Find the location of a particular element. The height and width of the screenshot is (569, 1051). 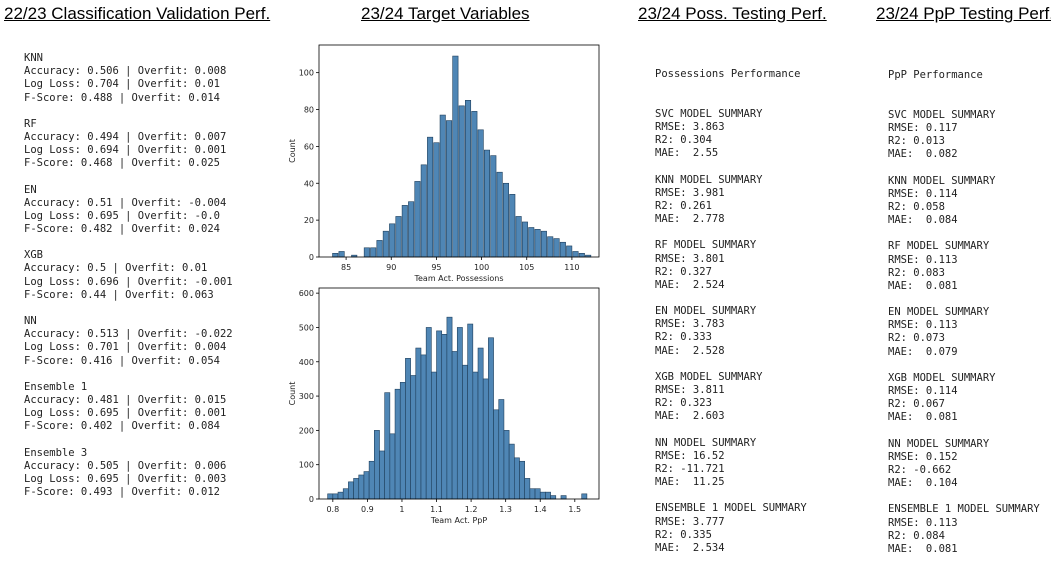

model-name: RF is located at coordinates (30, 123).